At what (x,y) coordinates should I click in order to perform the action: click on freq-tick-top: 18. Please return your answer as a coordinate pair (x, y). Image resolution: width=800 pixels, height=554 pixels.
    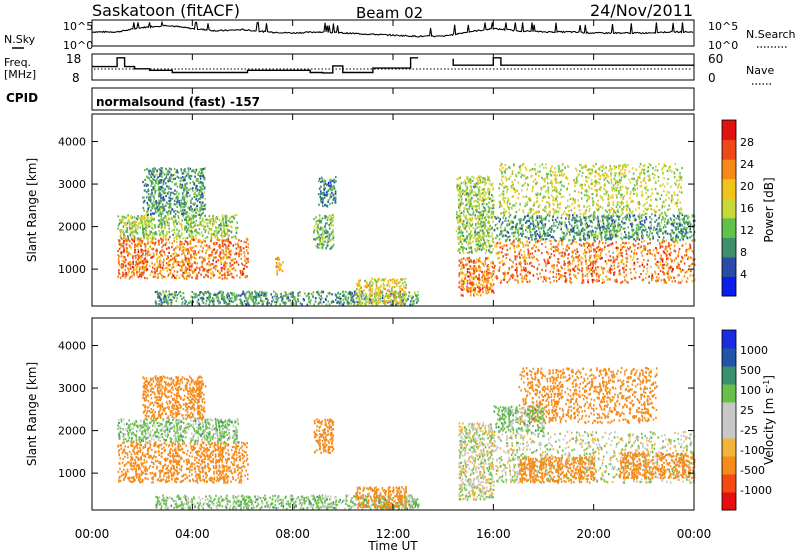
    Looking at the image, I should click on (73, 59).